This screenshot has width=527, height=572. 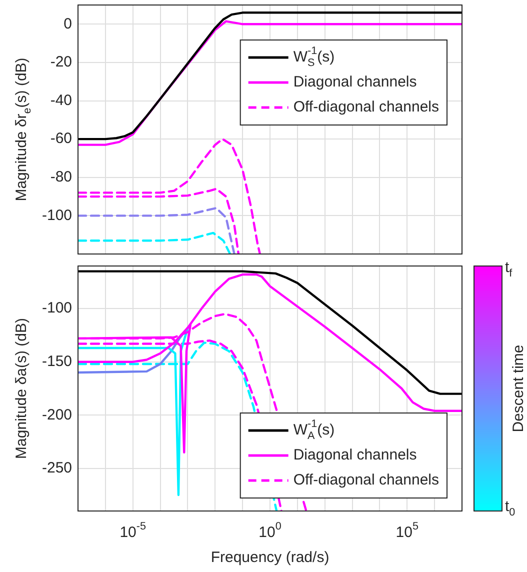 I want to click on y-tick-label: -40, so click(x=61, y=100).